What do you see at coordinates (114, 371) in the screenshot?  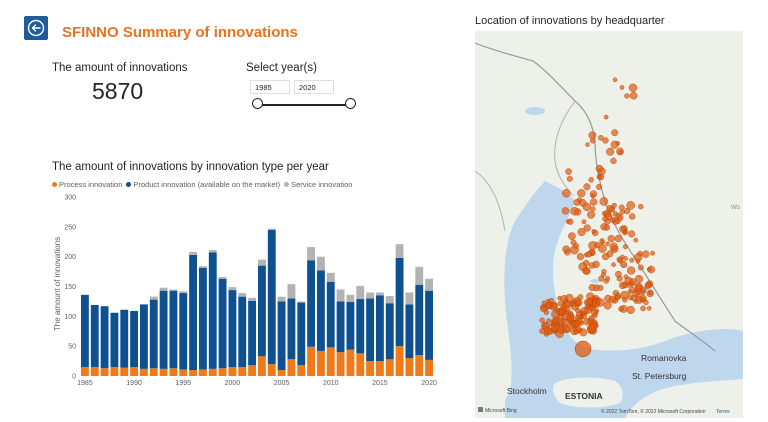 I see `bar-process-1988` at bounding box center [114, 371].